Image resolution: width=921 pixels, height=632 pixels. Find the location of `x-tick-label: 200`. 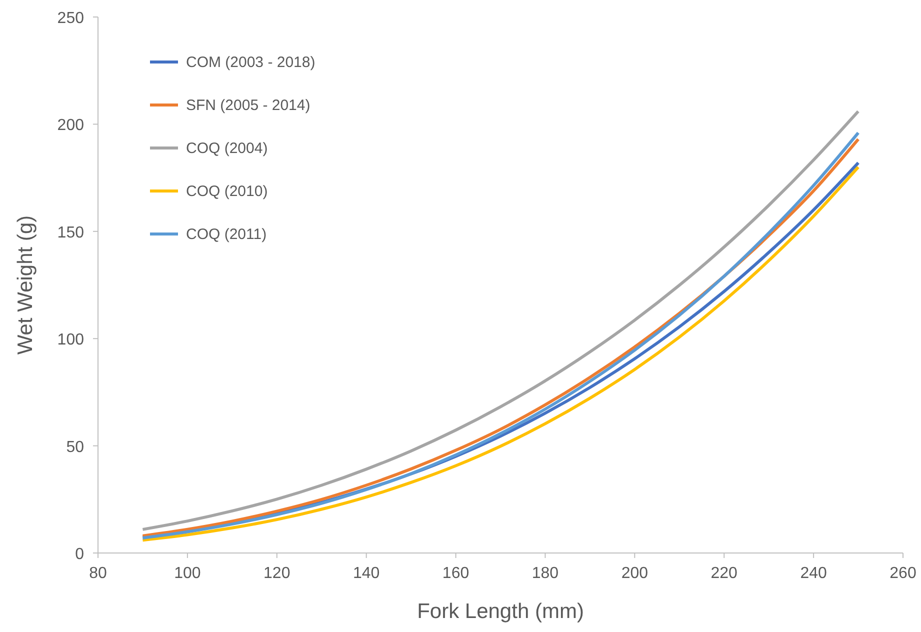

x-tick-label: 200 is located at coordinates (634, 573).